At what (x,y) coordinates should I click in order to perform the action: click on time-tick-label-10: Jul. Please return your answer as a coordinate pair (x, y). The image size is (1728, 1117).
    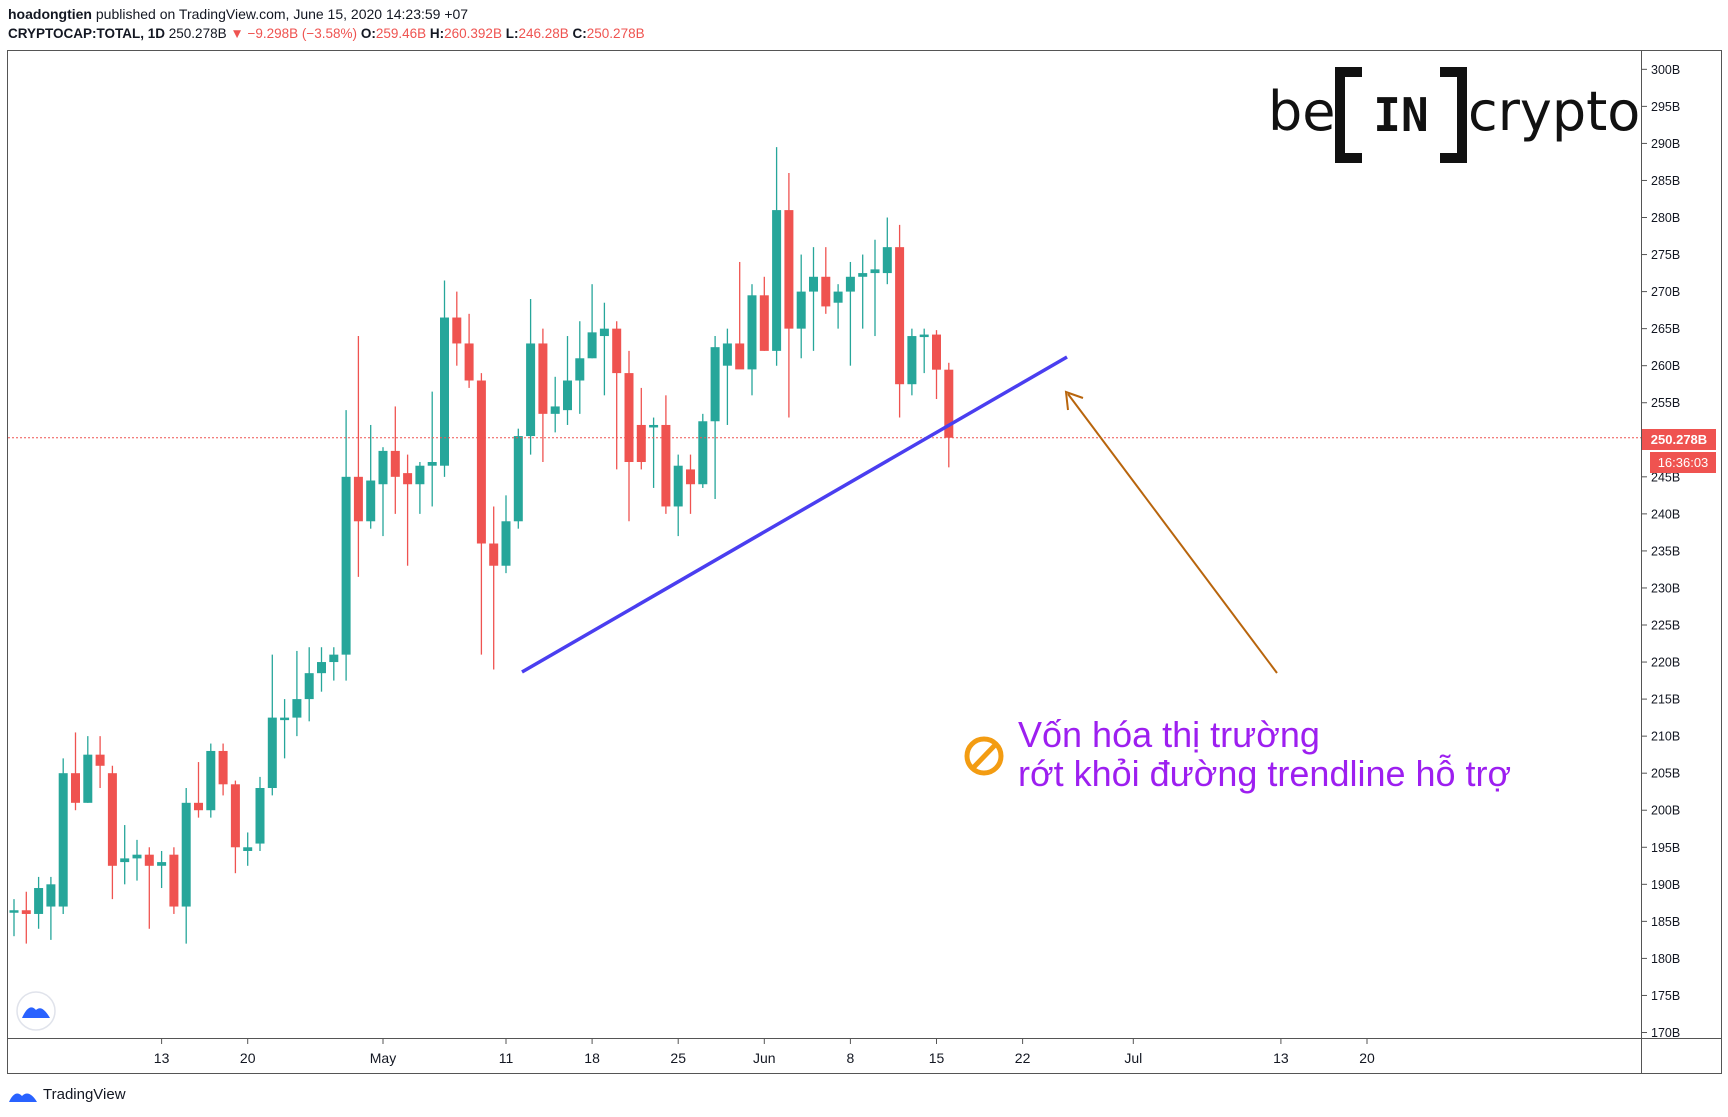
    Looking at the image, I should click on (1133, 1058).